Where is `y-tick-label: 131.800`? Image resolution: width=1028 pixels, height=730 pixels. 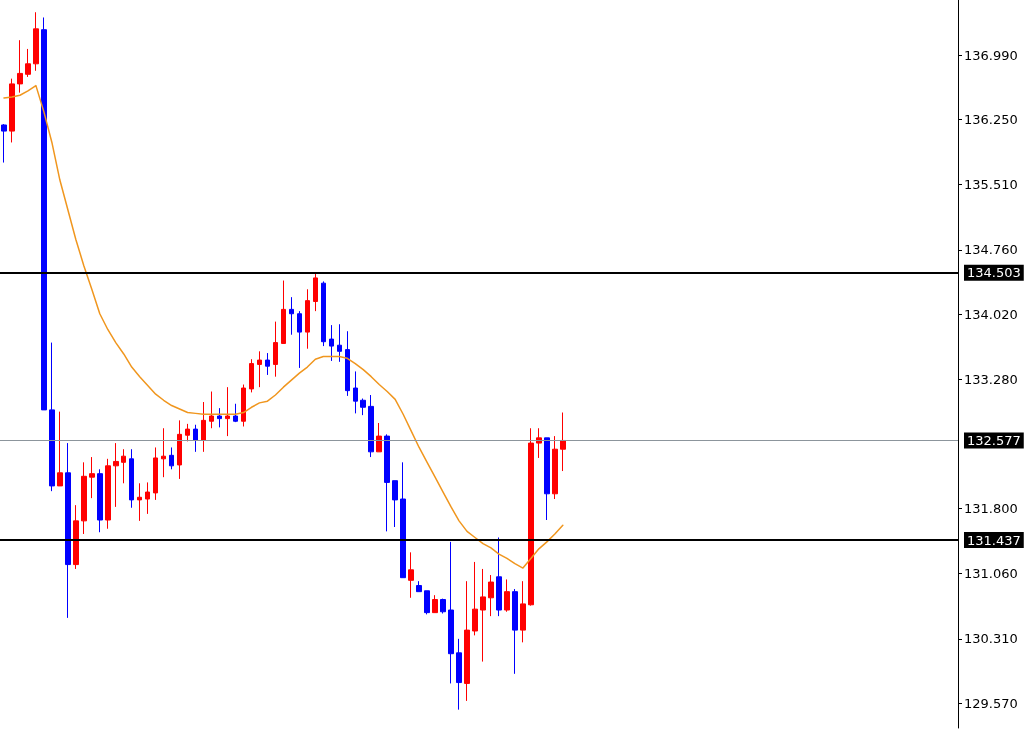
y-tick-label: 131.800 is located at coordinates (991, 509).